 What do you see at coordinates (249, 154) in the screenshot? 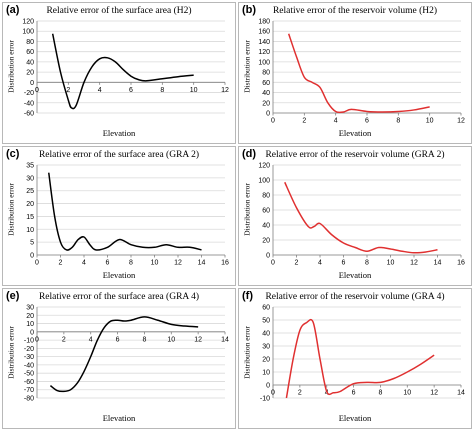
I see `panel-label: (d)` at bounding box center [249, 154].